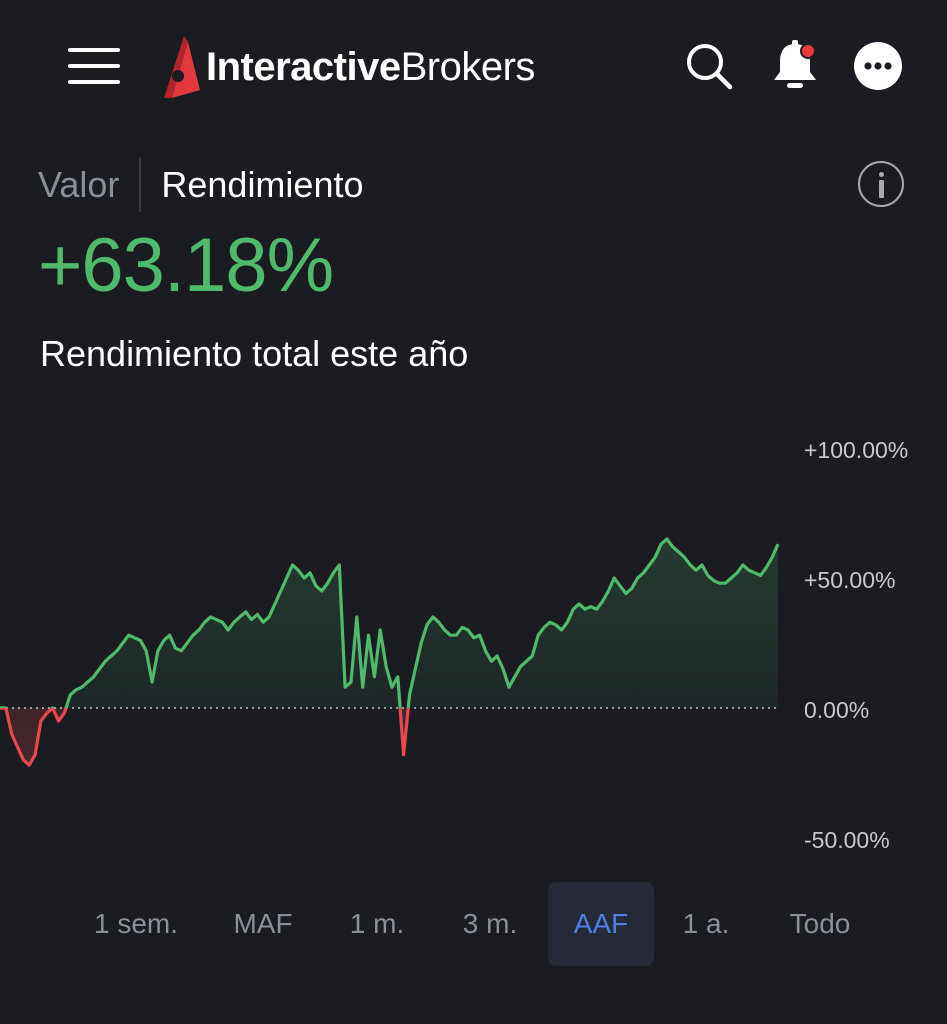 The width and height of the screenshot is (947, 1024). Describe the element at coordinates (94, 66) in the screenshot. I see `menu-icon` at that location.